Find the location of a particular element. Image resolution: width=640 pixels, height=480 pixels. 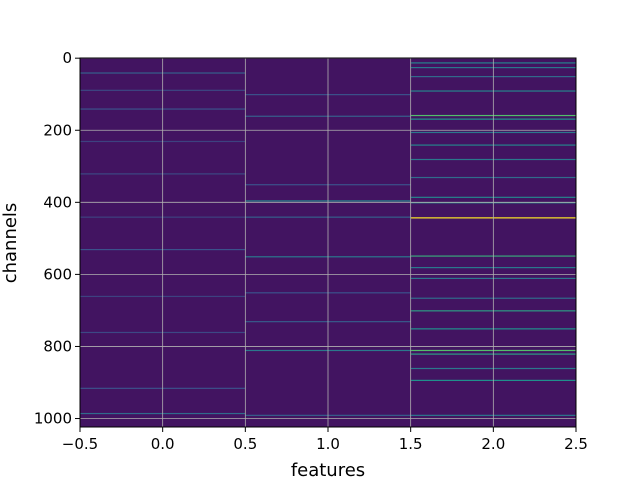

x-axis: −0.5 0.0 0.5 1.0 1.5 2.0 2.5 is located at coordinates (325, 440).